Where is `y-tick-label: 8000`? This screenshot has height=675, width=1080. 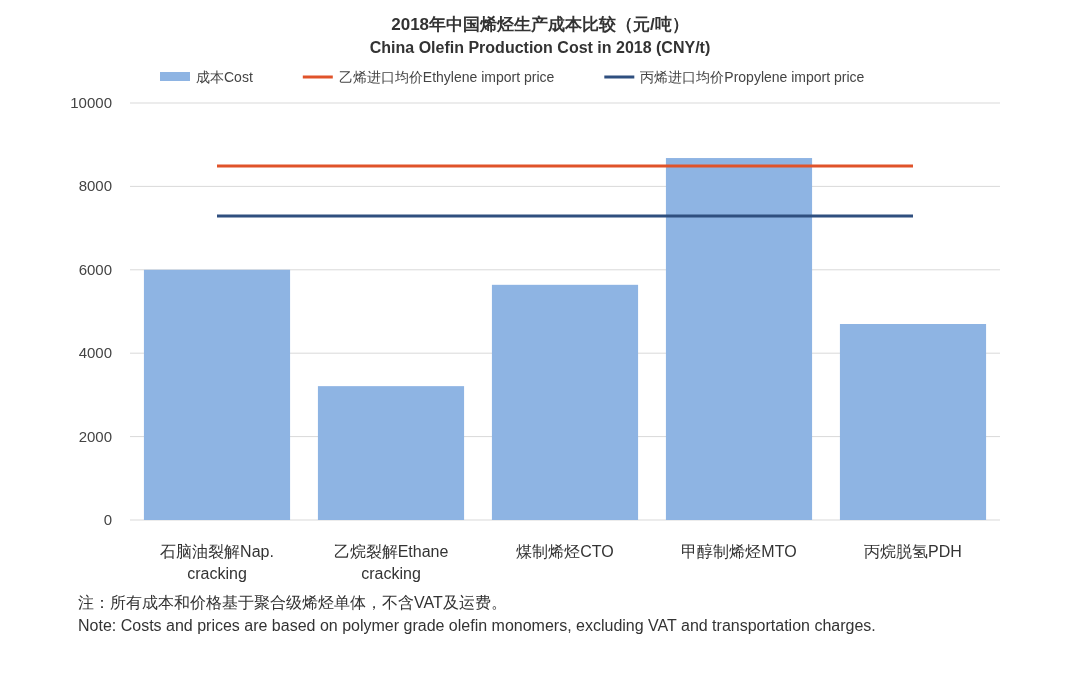
y-tick-label: 8000 is located at coordinates (95, 186).